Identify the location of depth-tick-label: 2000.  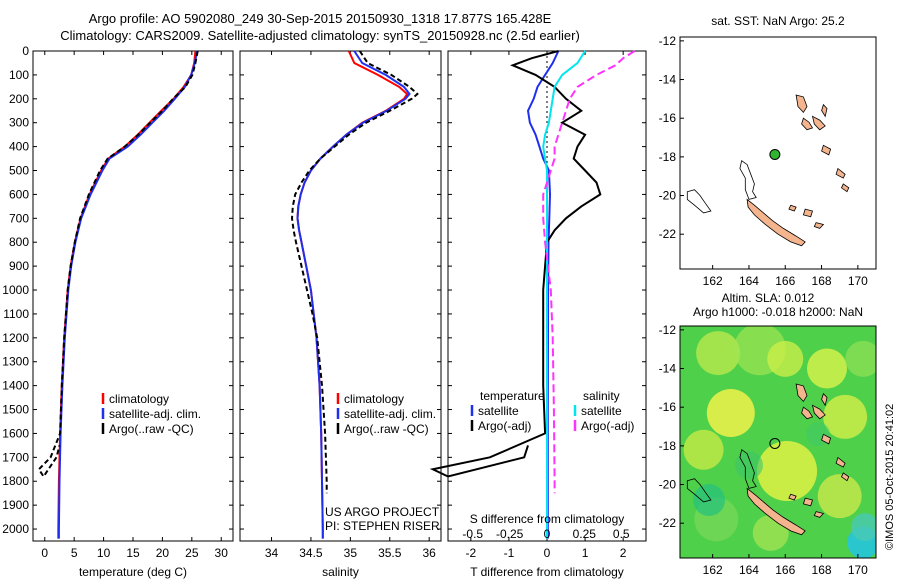
(15, 529).